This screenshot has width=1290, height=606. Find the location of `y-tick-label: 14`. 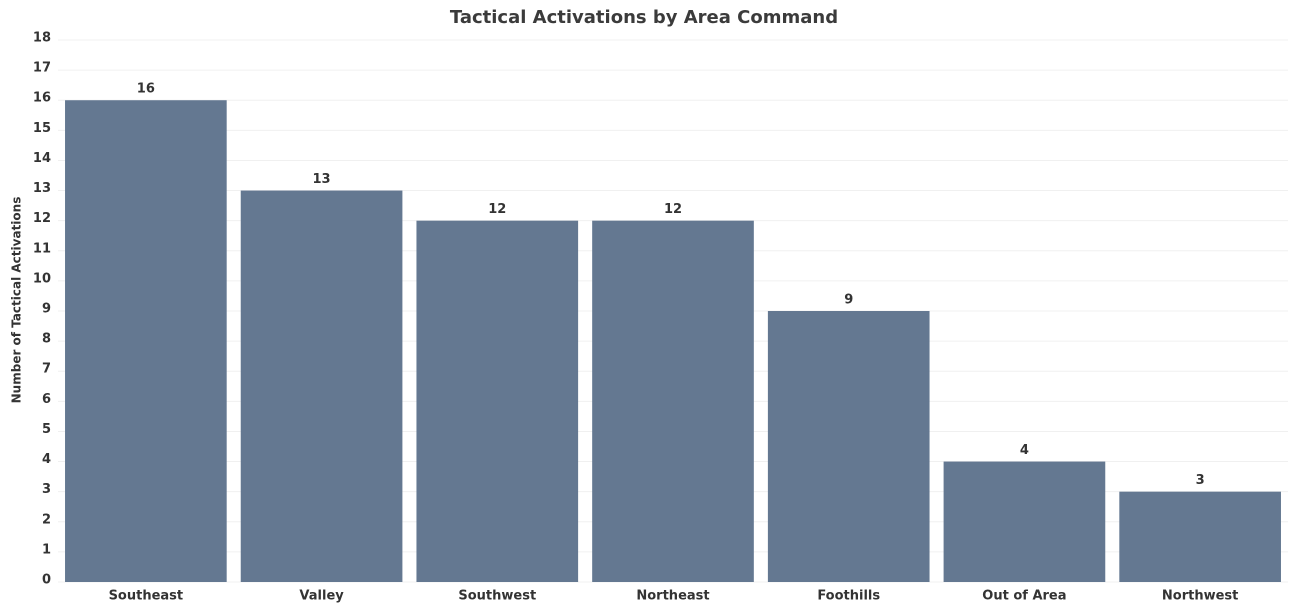

y-tick-label: 14 is located at coordinates (42, 158).